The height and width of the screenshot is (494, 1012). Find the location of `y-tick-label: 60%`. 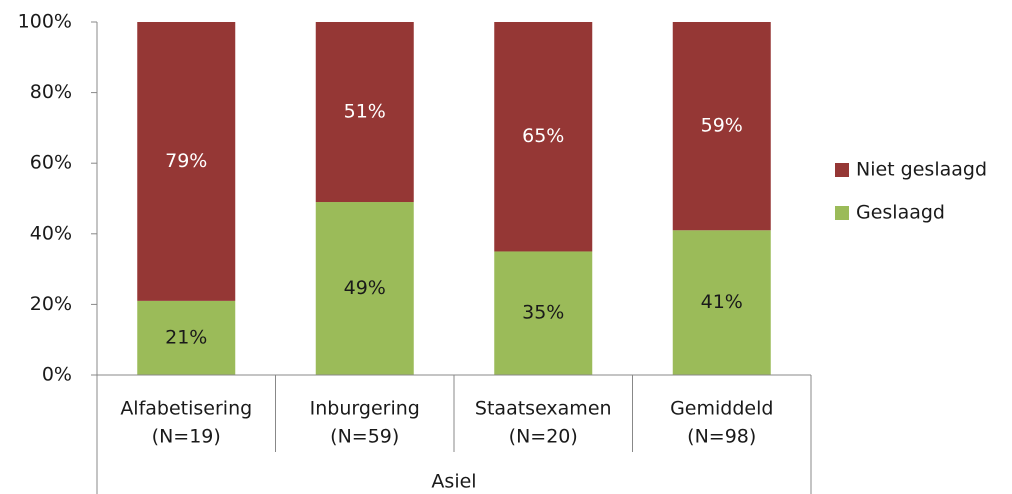

y-tick-label: 60% is located at coordinates (51, 163).